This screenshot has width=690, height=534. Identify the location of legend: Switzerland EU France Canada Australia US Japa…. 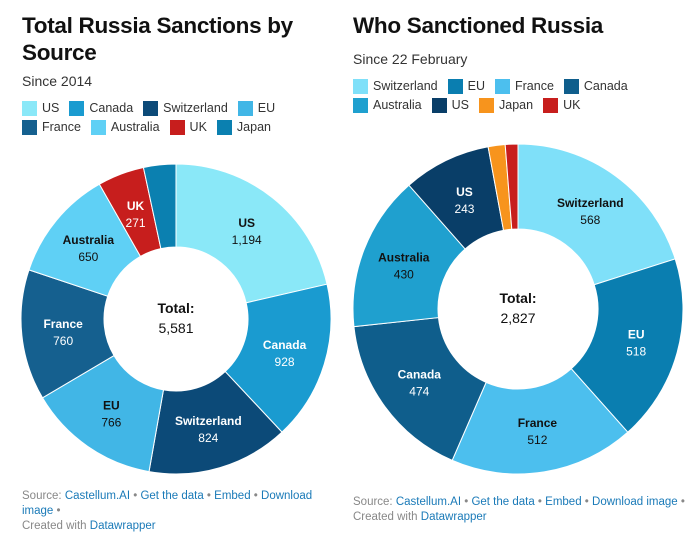
(518, 95).